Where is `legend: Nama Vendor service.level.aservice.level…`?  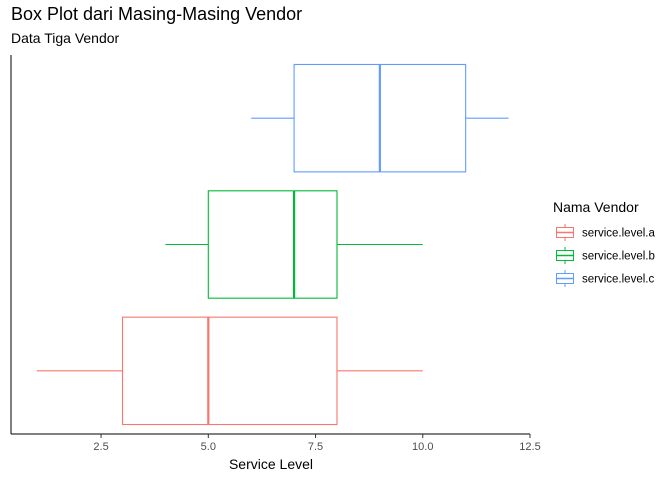
legend: Nama Vendor service.level.aservice.level… is located at coordinates (604, 243).